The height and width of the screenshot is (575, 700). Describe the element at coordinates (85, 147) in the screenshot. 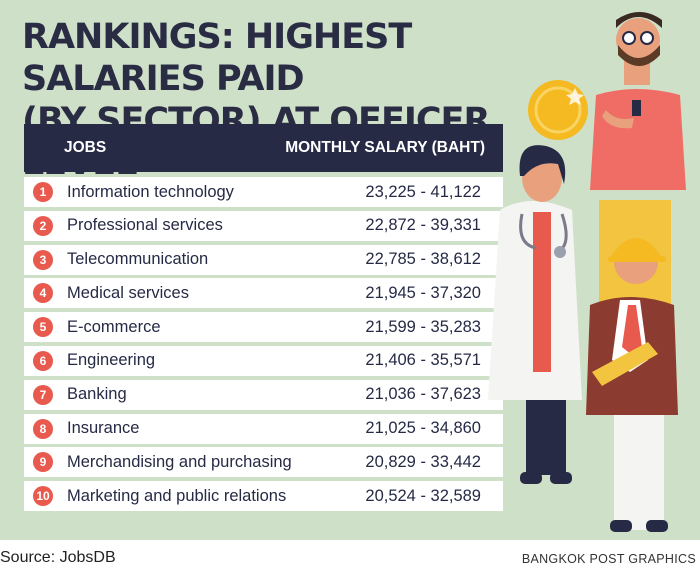

I see `header-jobs: JOBS` at that location.